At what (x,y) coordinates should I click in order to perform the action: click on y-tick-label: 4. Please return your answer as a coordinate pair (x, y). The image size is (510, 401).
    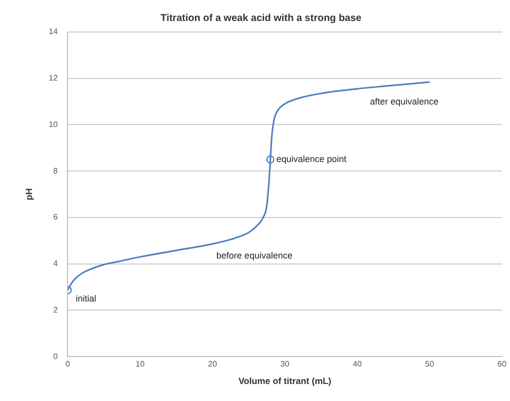
    Looking at the image, I should click on (55, 263).